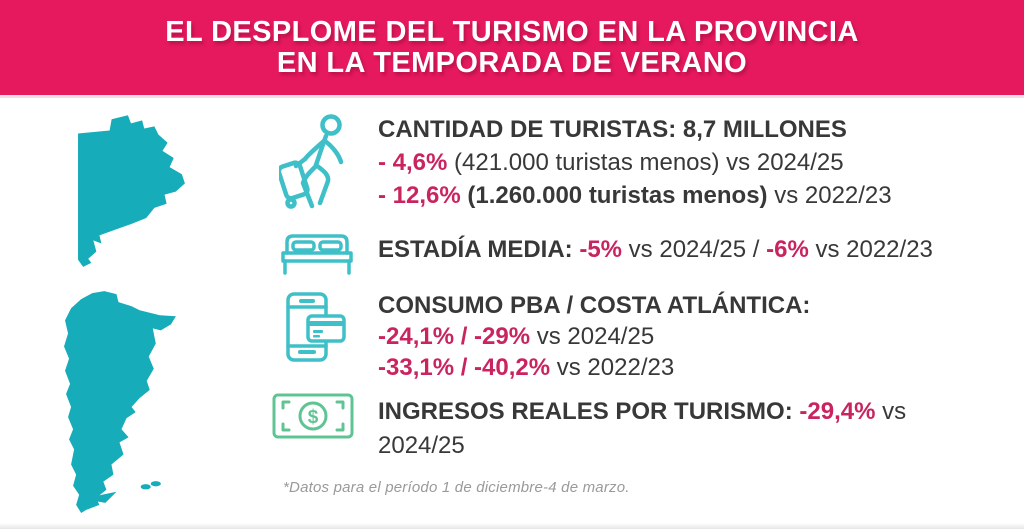 This screenshot has width=1024, height=529. I want to click on stat-text-segment: INGRESOS REALES POR TURISMO:, so click(589, 411).